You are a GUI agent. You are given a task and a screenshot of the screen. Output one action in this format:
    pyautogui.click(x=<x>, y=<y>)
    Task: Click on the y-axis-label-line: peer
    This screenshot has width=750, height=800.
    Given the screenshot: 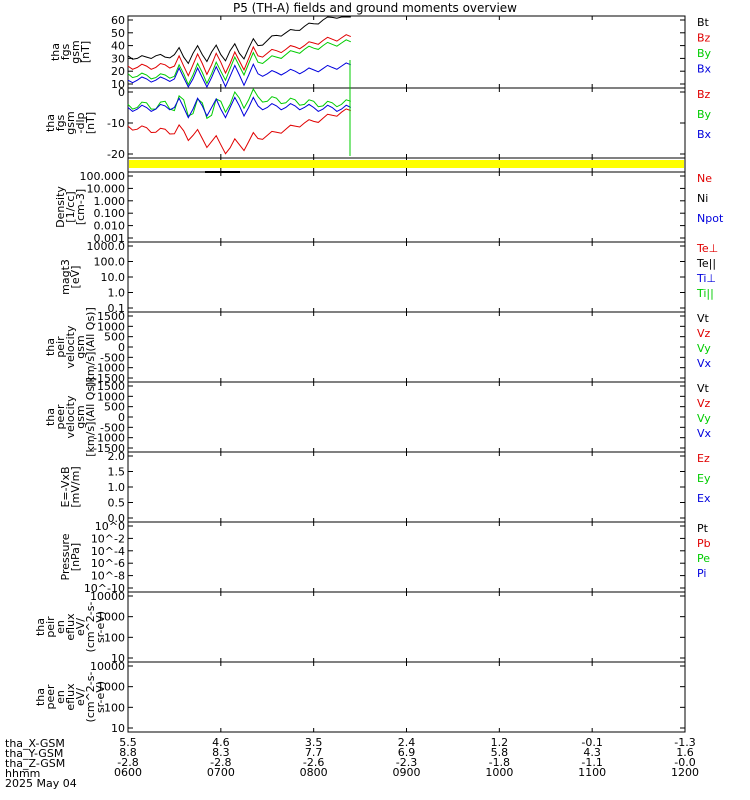 What is the action you would take?
    pyautogui.click(x=60, y=417)
    